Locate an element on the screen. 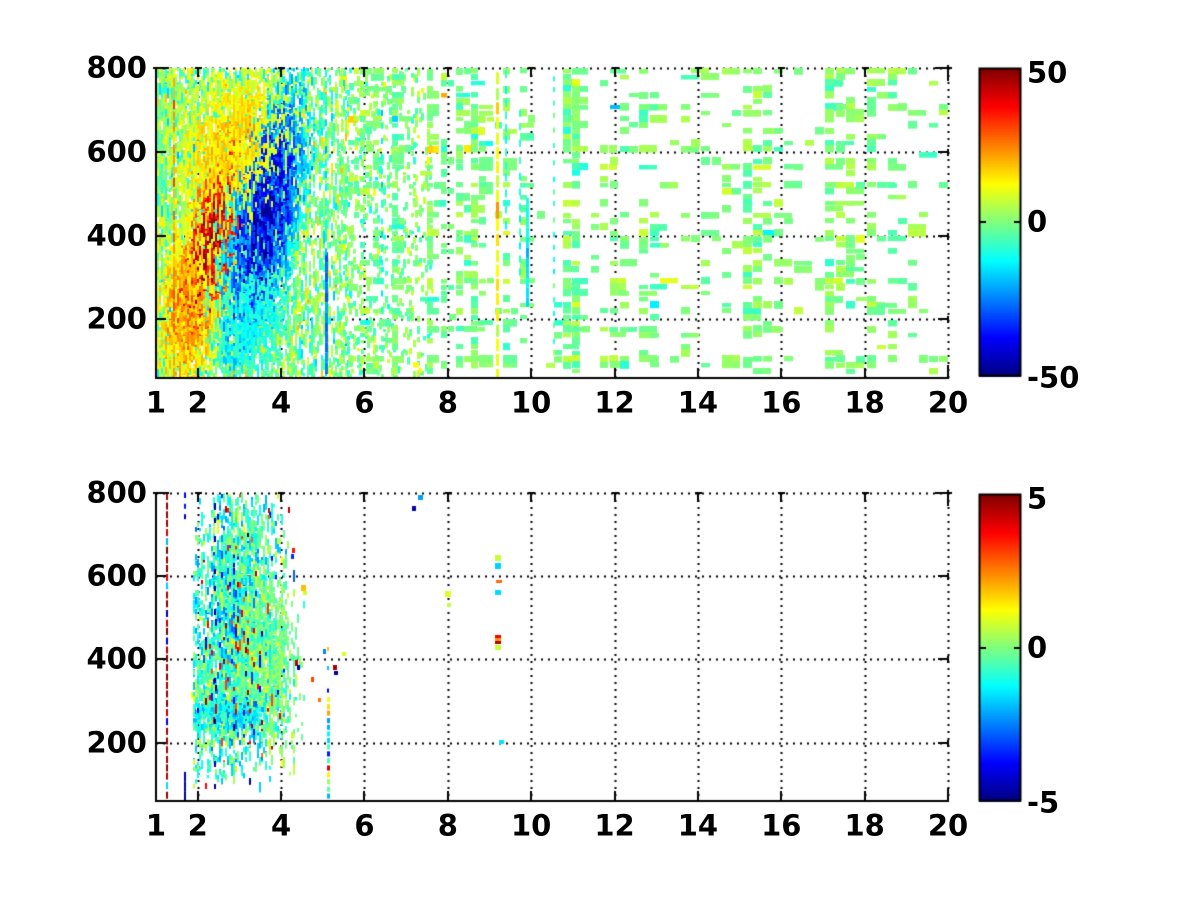 This screenshot has width=1200, height=900. bottom-colorbar-tick-label--5: -5 is located at coordinates (1043, 802).